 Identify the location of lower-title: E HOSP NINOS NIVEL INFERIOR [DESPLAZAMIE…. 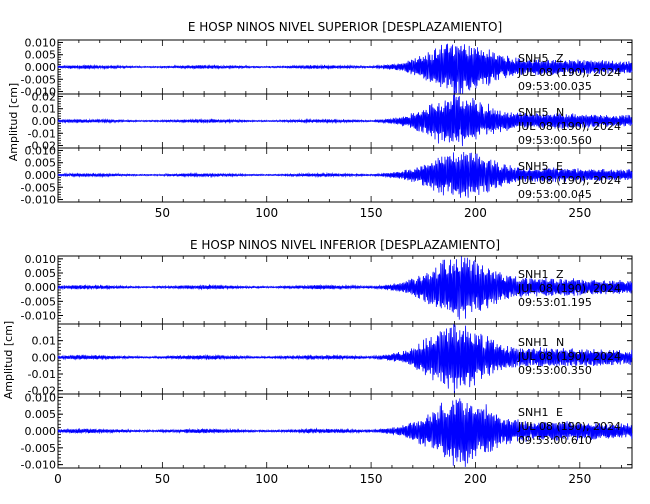
(345, 245).